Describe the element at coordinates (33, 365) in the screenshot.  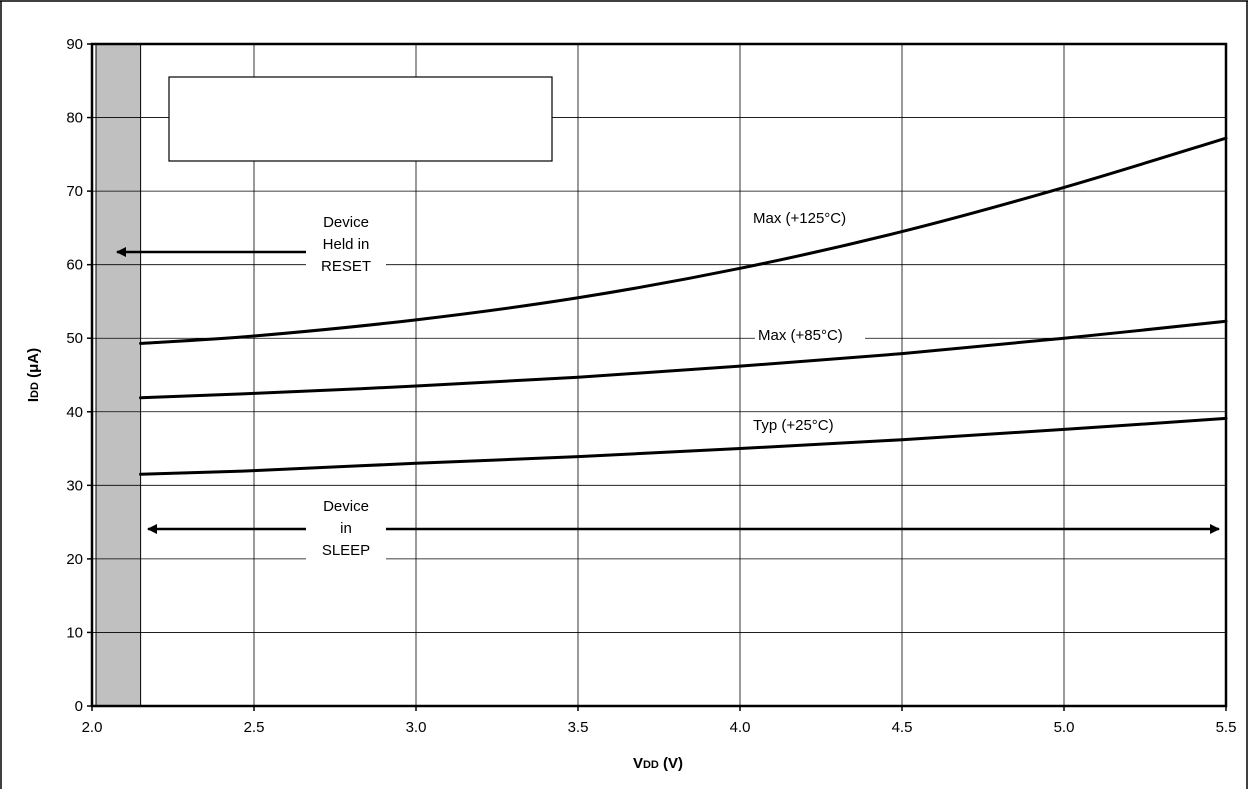
I see `y-axis-title-tail: (μA)` at that location.